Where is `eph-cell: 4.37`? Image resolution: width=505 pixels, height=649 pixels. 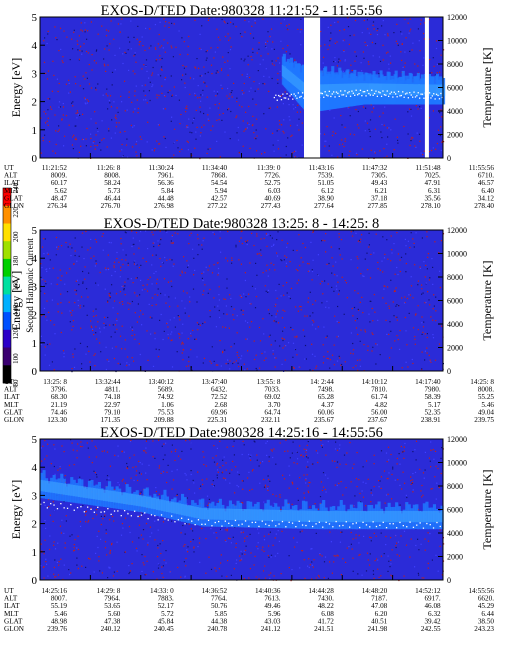
eph-cell: 4.37 is located at coordinates (327, 405).